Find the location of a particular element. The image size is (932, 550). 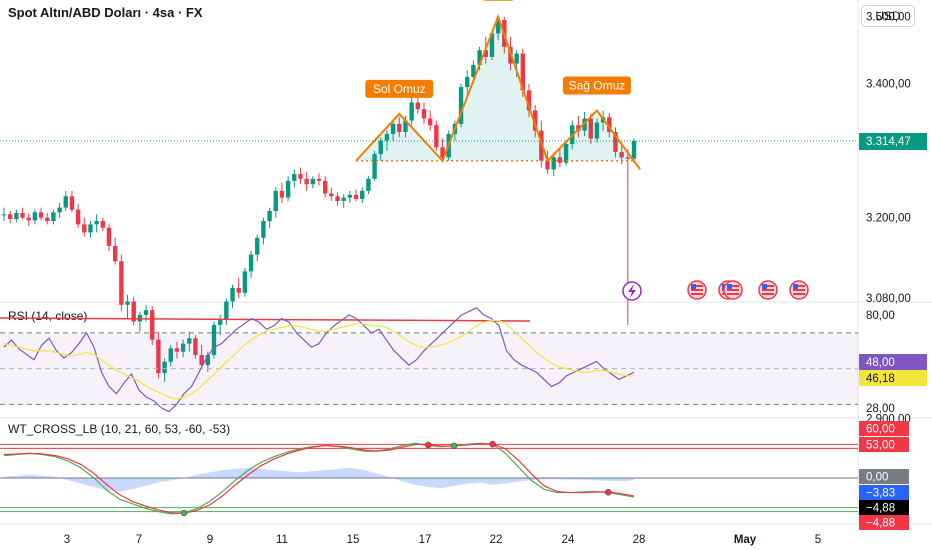

lightning-icon is located at coordinates (632, 291).